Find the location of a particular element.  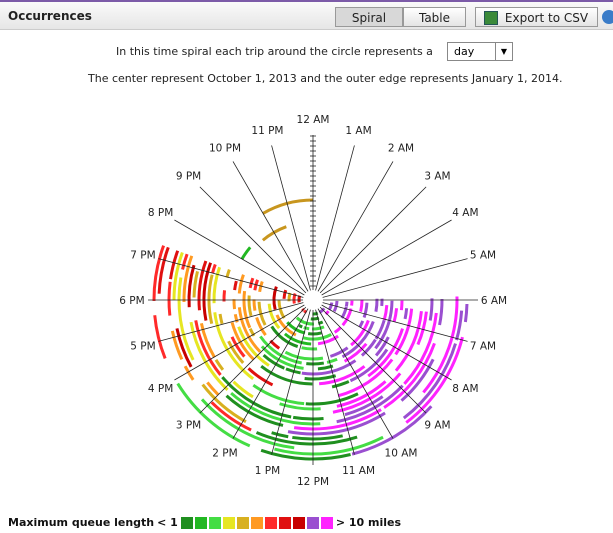

info-icon is located at coordinates (607, 17).